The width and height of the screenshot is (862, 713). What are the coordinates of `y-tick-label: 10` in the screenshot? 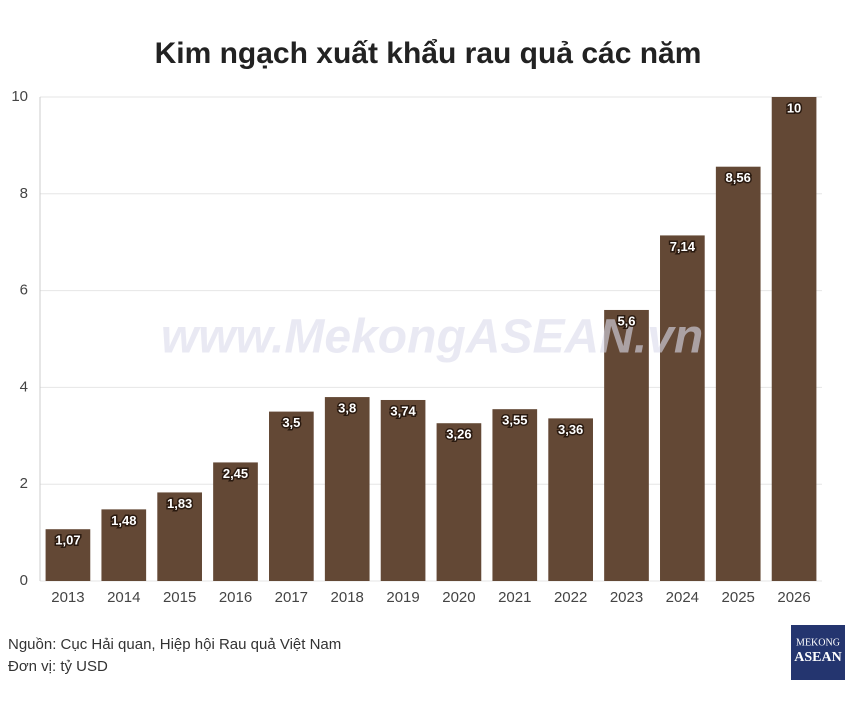 It's located at (19, 96).